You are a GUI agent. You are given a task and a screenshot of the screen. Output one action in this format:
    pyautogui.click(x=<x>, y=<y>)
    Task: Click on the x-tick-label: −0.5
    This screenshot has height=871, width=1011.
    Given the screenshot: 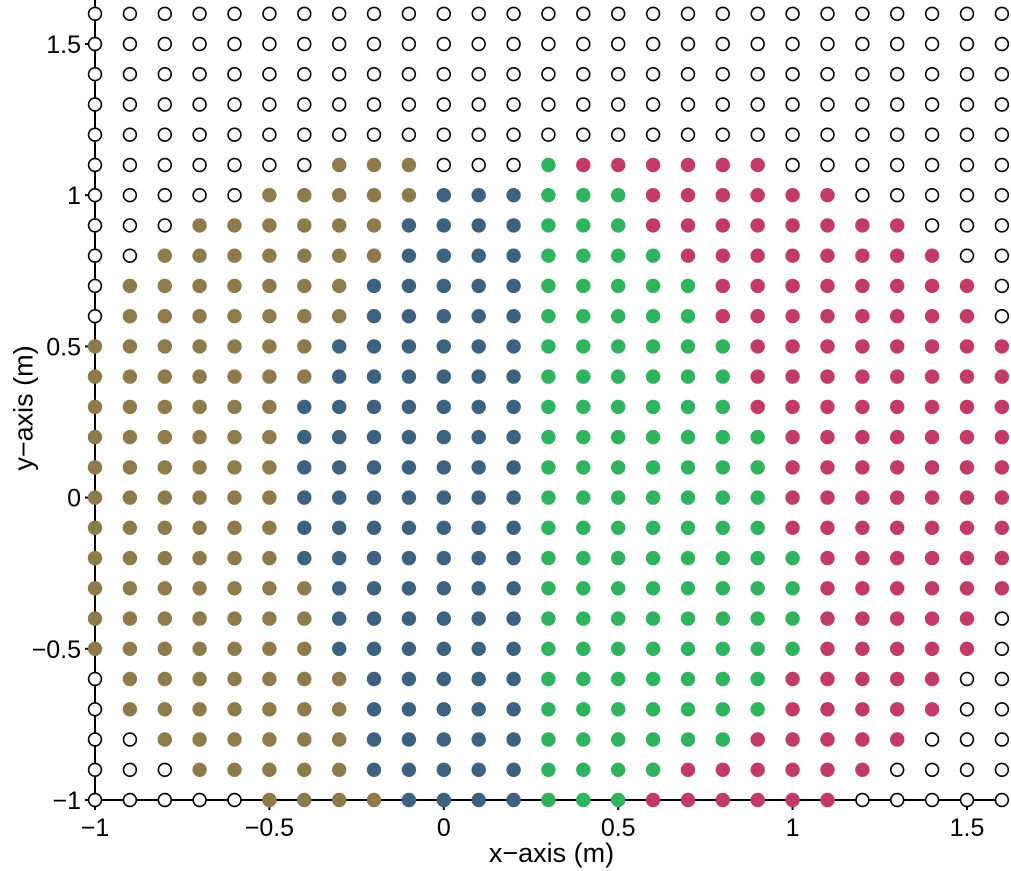 What is the action you would take?
    pyautogui.click(x=269, y=828)
    